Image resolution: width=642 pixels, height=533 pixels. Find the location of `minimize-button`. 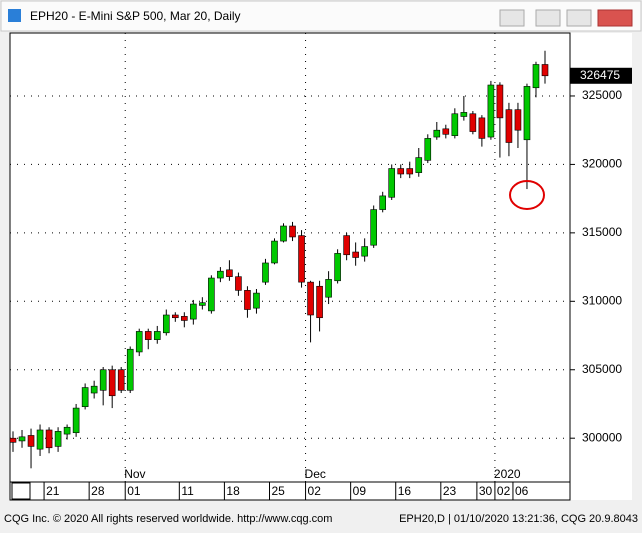

minimize-button is located at coordinates (548, 18).